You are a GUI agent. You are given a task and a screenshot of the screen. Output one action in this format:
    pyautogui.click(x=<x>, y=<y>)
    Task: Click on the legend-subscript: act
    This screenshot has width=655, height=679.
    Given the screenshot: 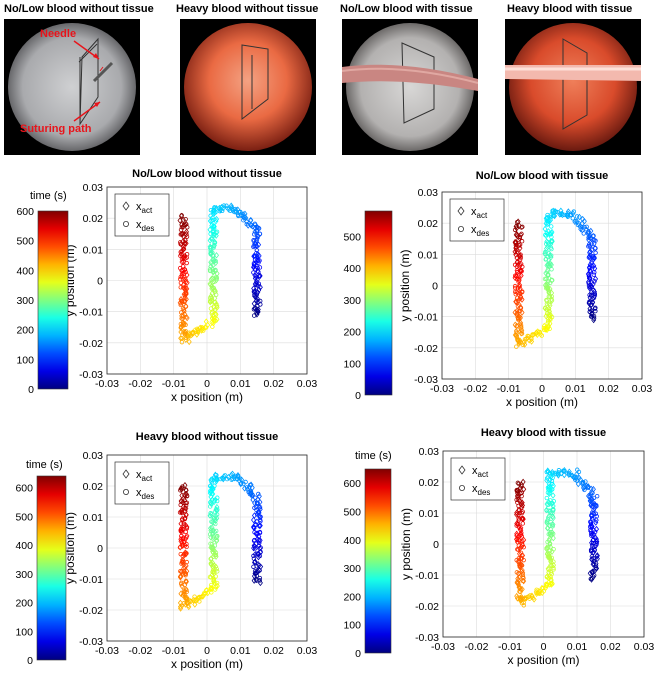 What is the action you would take?
    pyautogui.click(x=147, y=210)
    